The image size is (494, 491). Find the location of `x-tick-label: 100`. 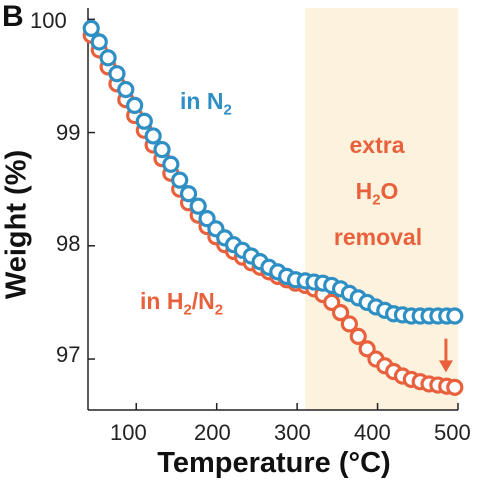

x-tick-label: 100 is located at coordinates (128, 432).